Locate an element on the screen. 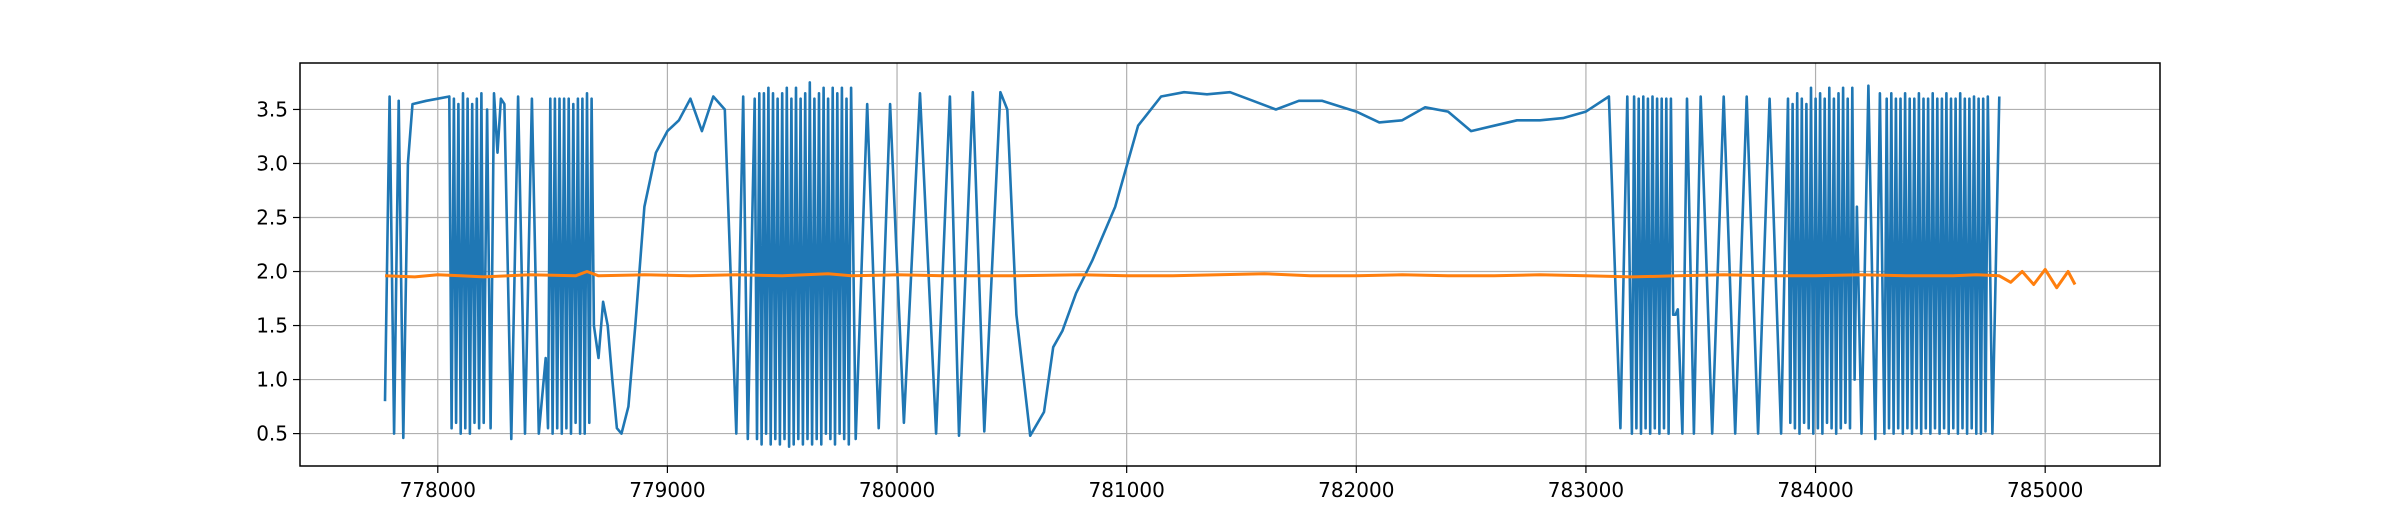 The height and width of the screenshot is (525, 2400). y-tick-label: 1.0 is located at coordinates (272, 380).